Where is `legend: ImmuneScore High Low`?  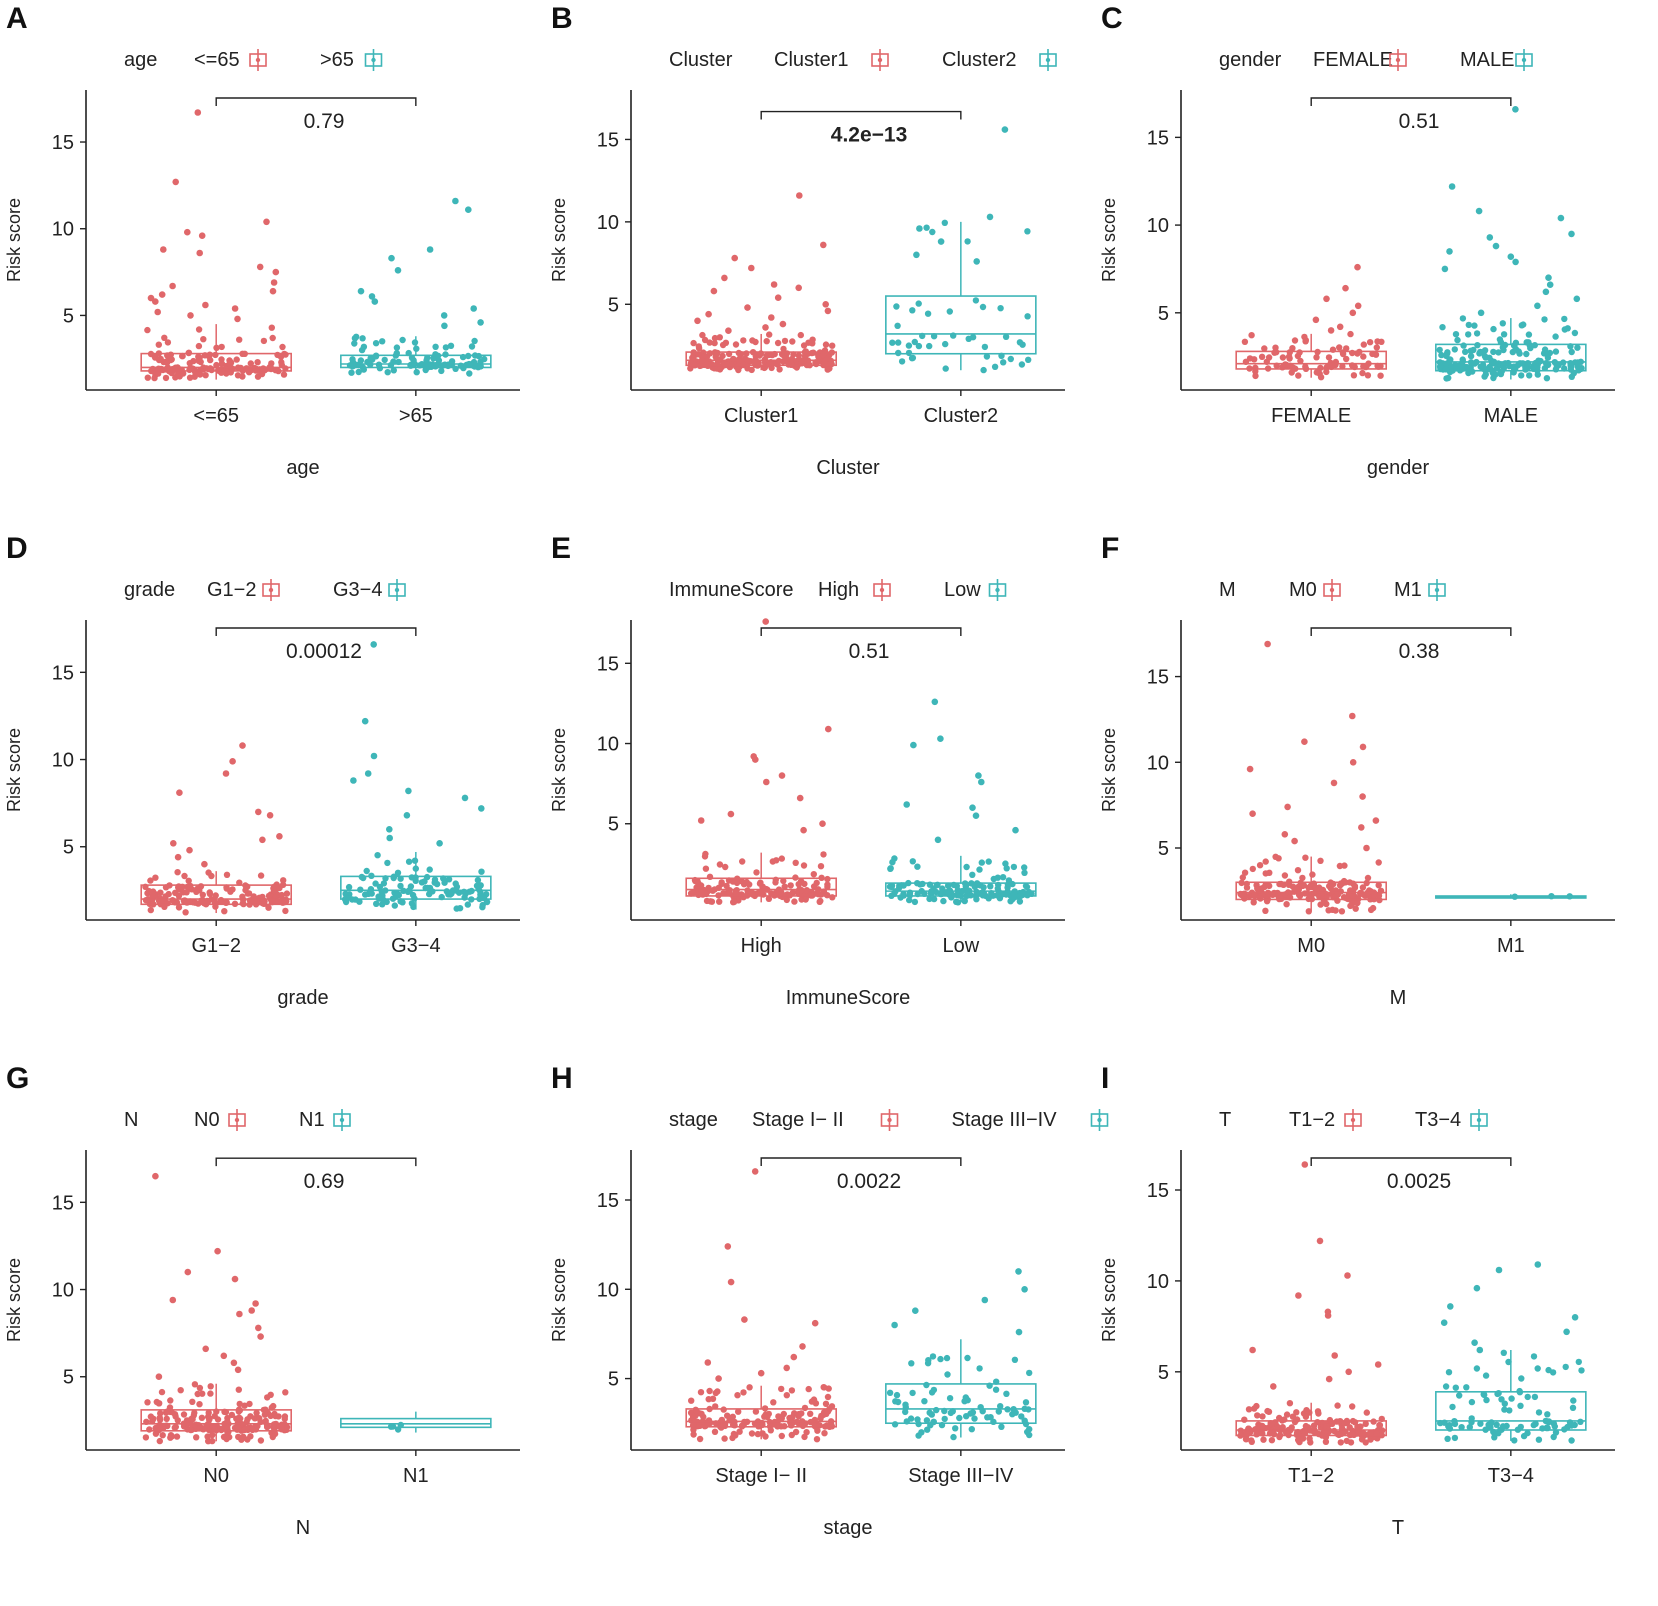
legend: ImmuneScore High Low is located at coordinates (838, 590).